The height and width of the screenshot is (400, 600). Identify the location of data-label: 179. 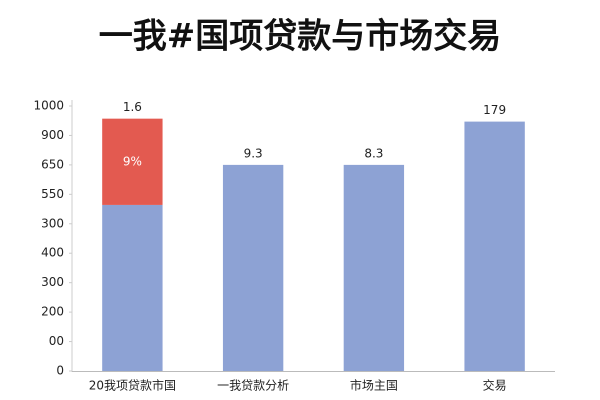
(494, 110).